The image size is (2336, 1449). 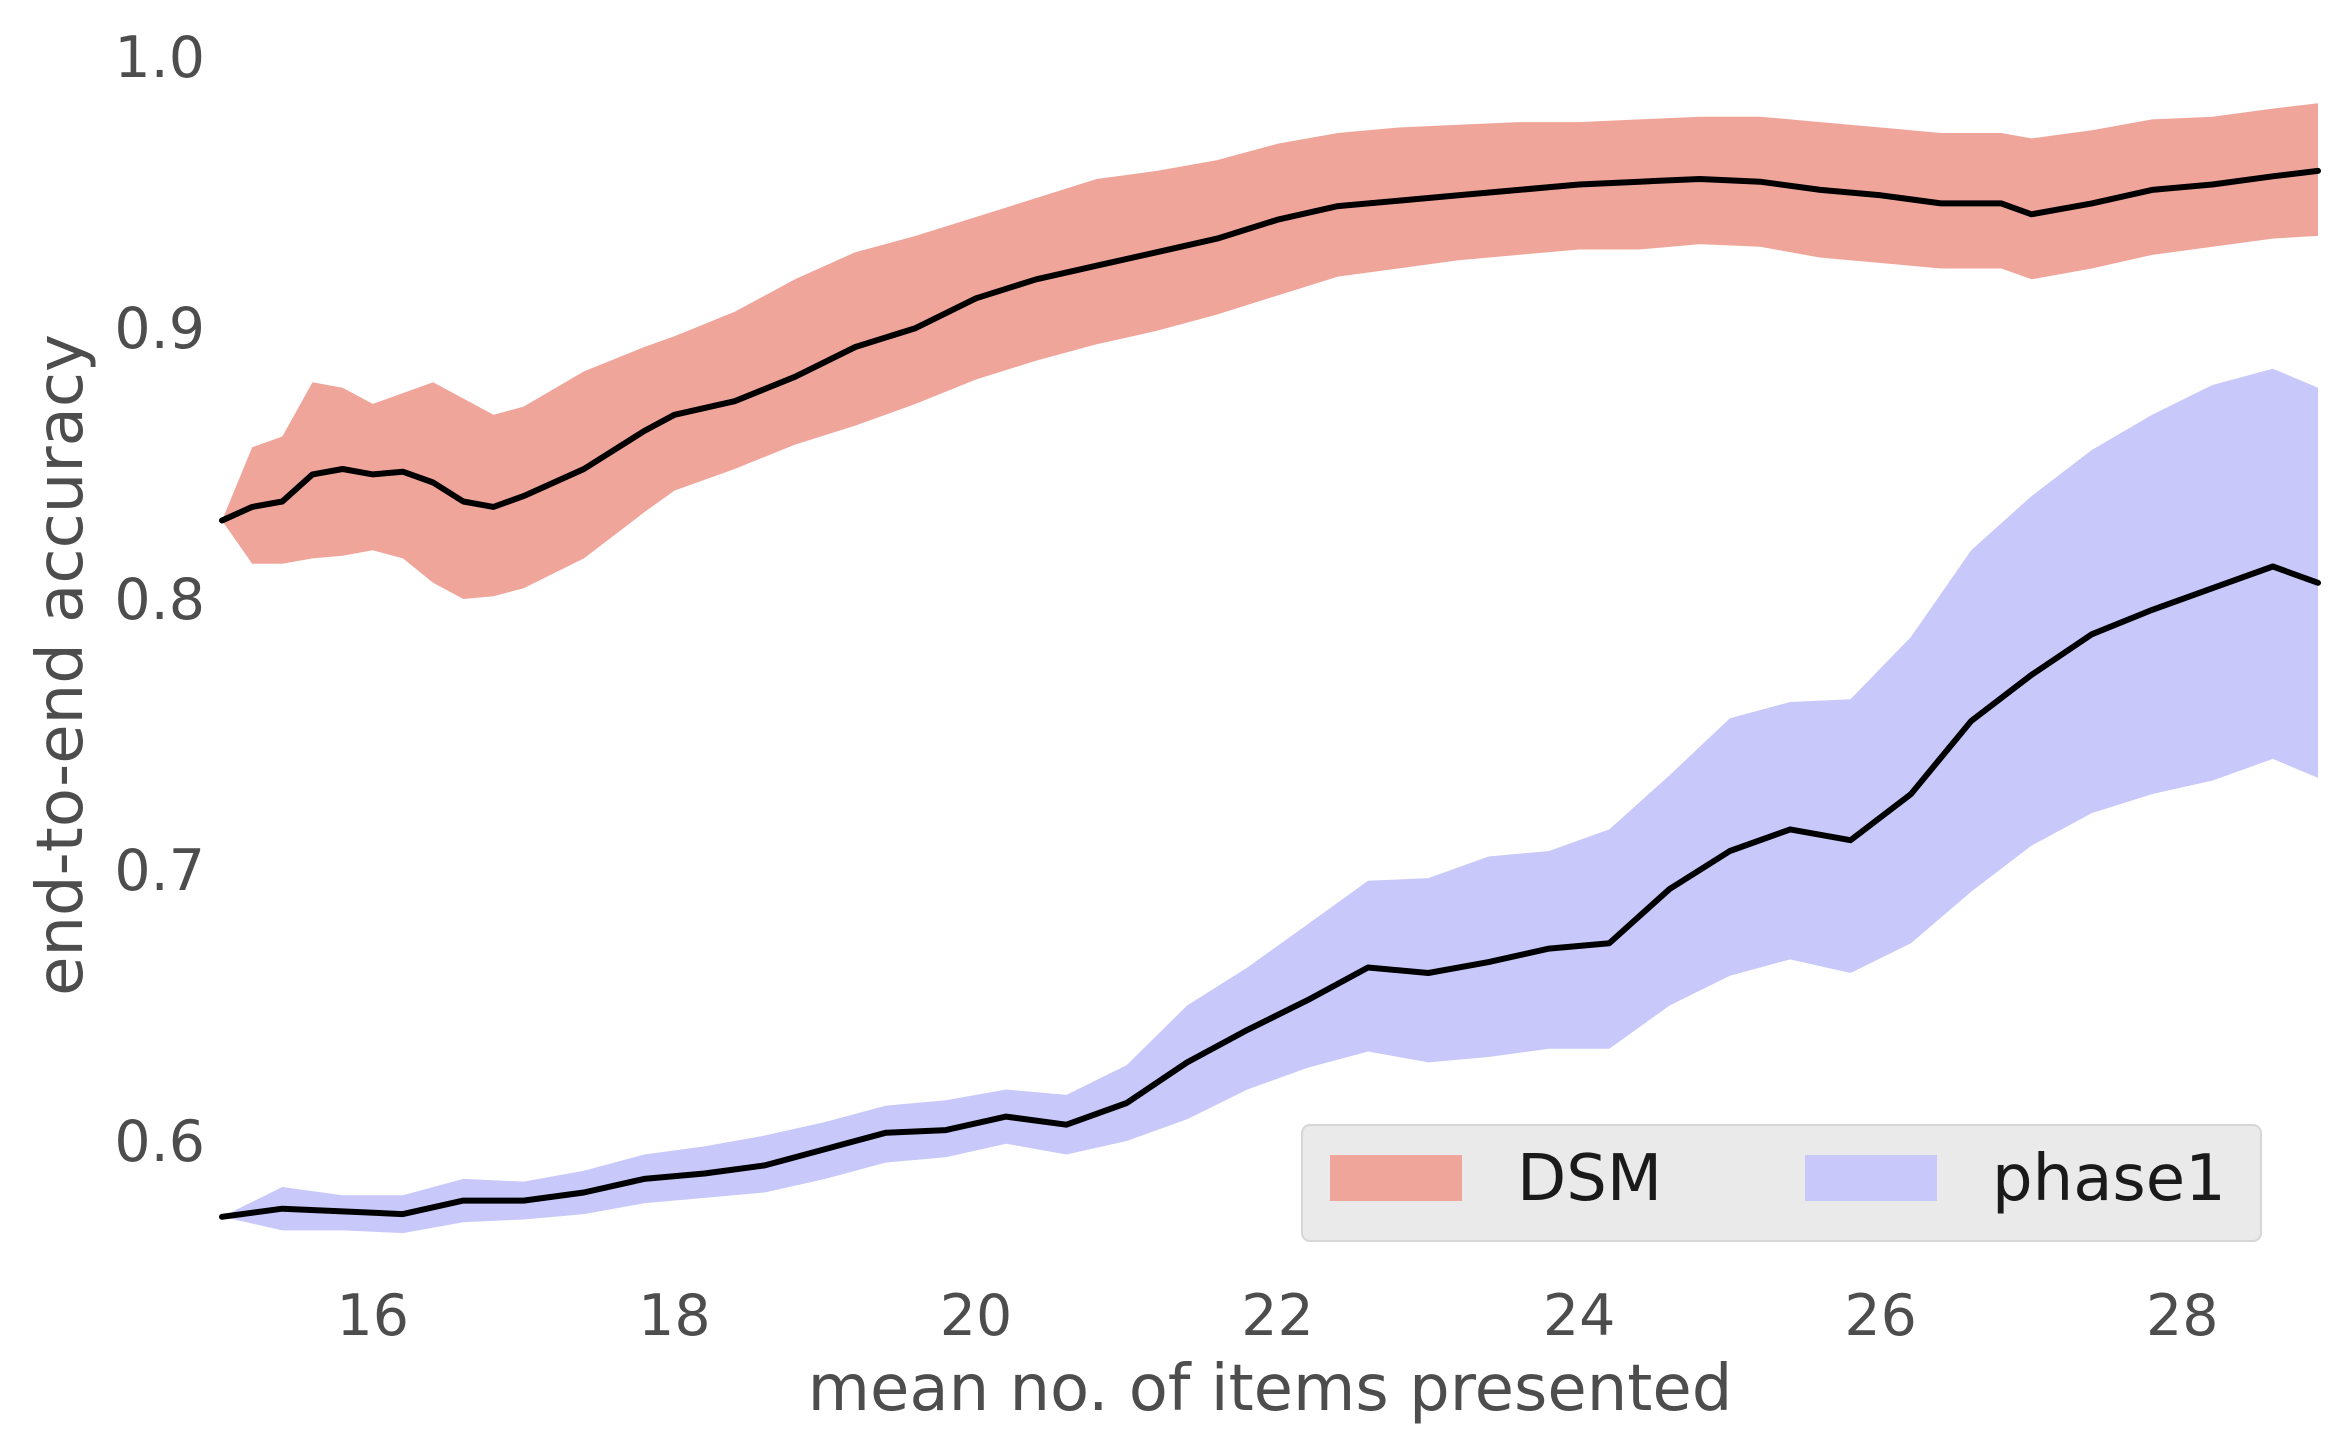 I want to click on x-tick-label: 16, so click(x=373, y=1316).